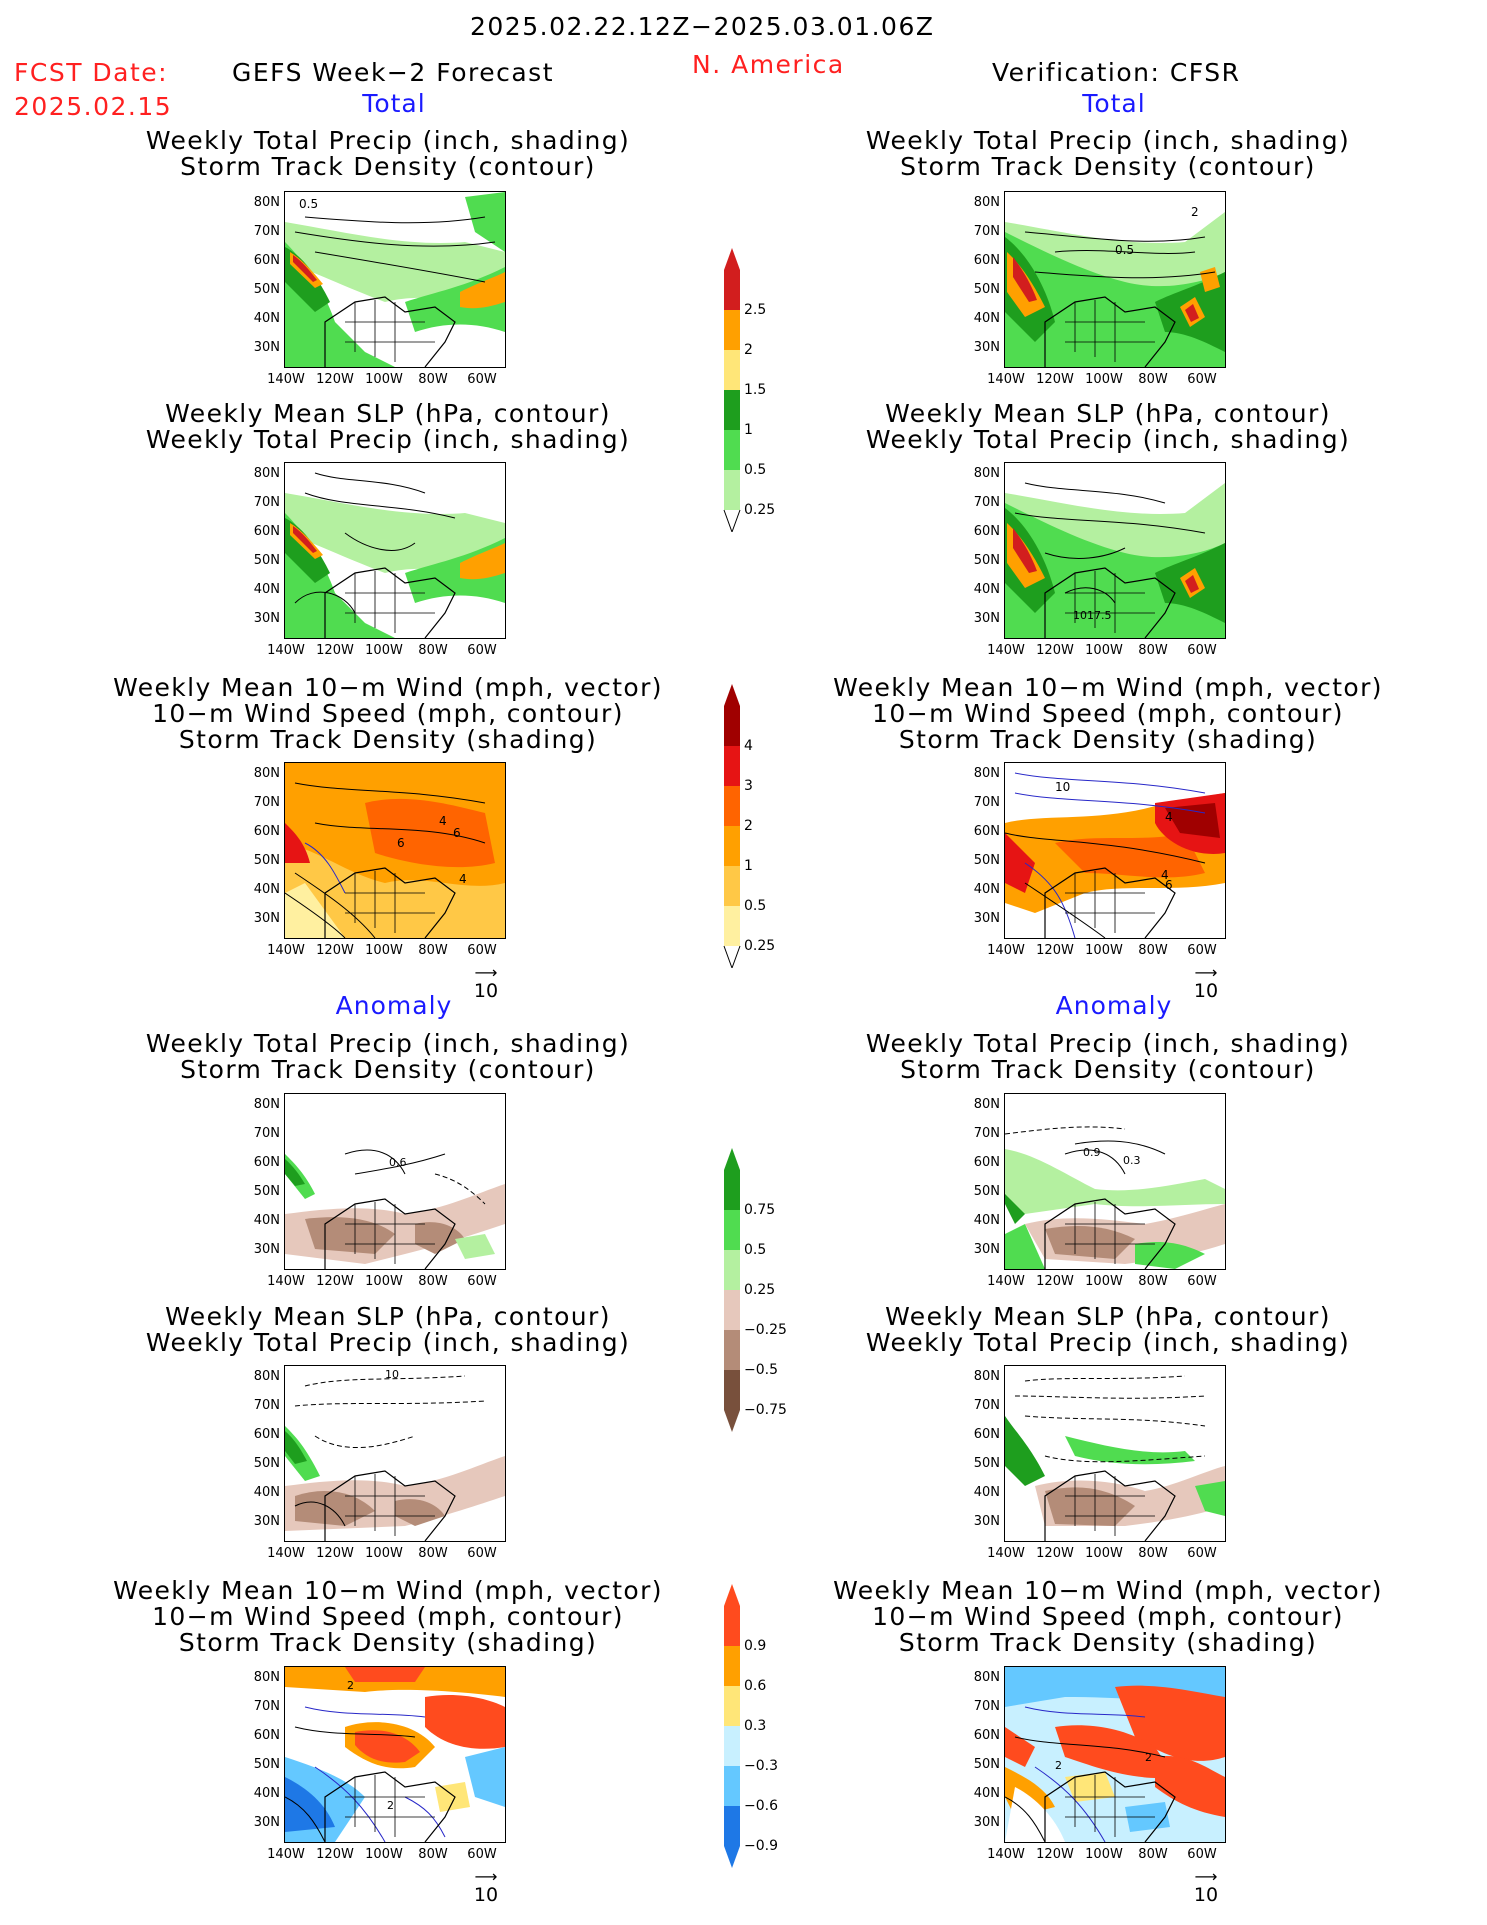 The height and width of the screenshot is (1925, 1487). I want to click on map-panel-wind-storm-anom-verif: 2 2, so click(1115, 1754).